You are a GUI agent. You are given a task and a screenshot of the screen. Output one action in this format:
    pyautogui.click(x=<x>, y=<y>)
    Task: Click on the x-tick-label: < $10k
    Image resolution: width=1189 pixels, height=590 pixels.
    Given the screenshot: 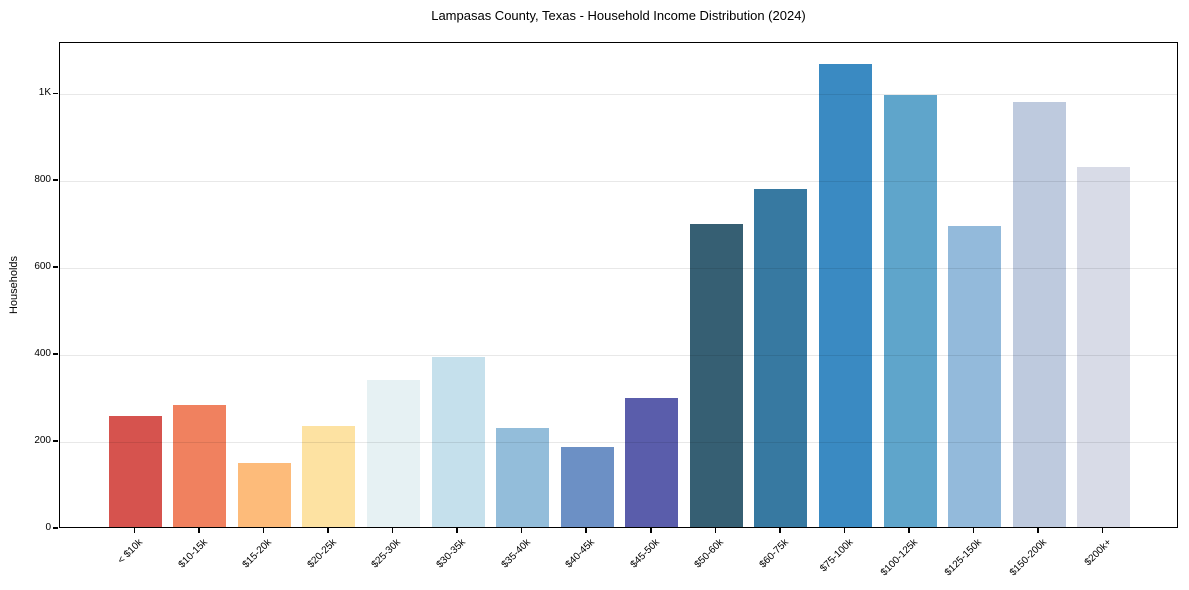 What is the action you would take?
    pyautogui.click(x=130, y=552)
    